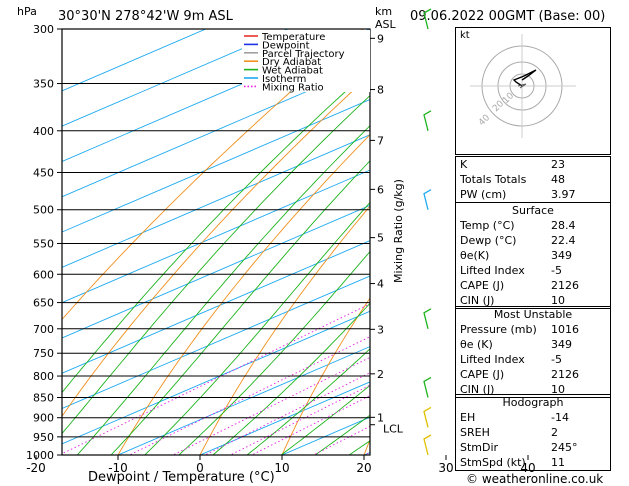 Image resolution: width=629 pixels, height=486 pixels. What do you see at coordinates (380, 374) in the screenshot?
I see `km-label-2: 2` at bounding box center [380, 374].